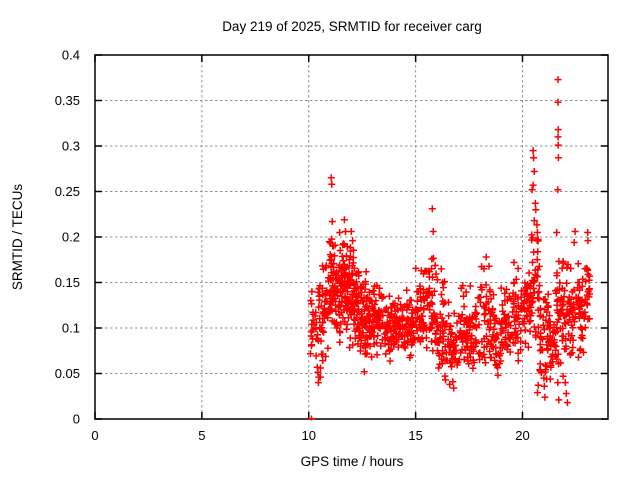 The width and height of the screenshot is (640, 480). What do you see at coordinates (71, 237) in the screenshot?
I see `y-tick-label: 0.2` at bounding box center [71, 237].